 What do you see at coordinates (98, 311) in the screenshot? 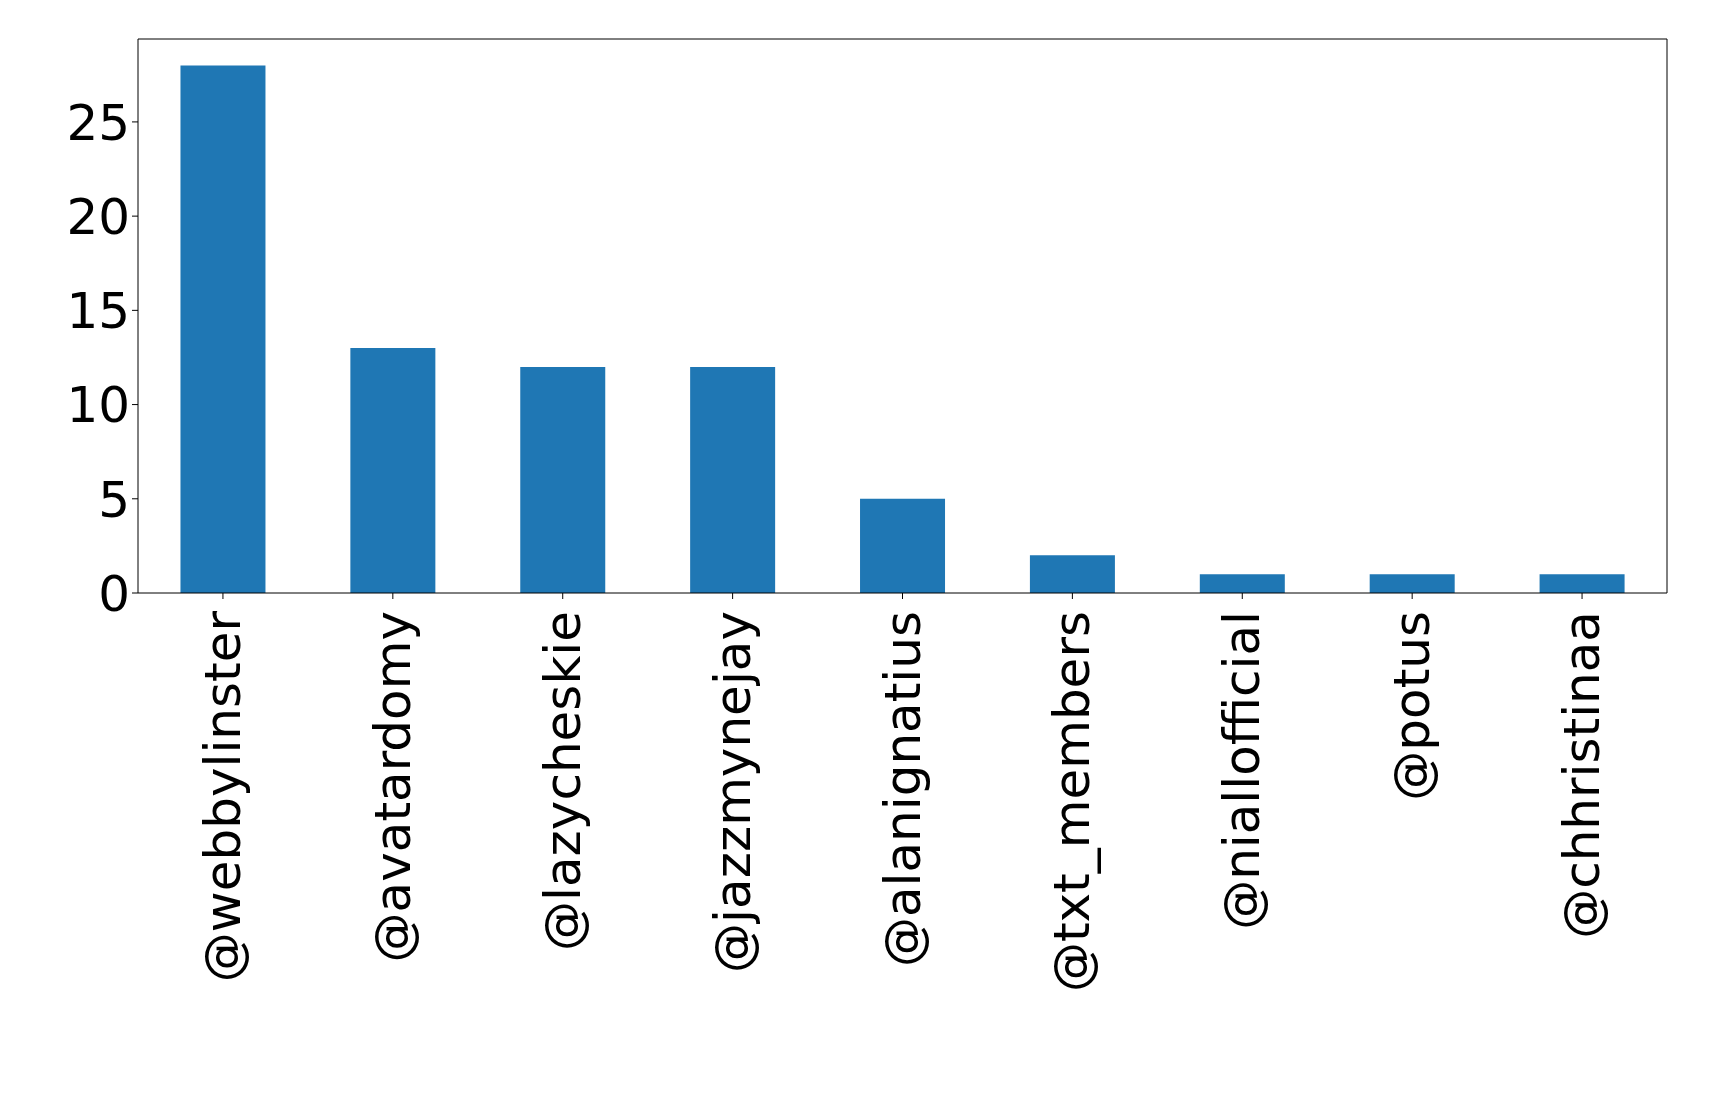
I see `y-tick-label: 15` at bounding box center [98, 311].